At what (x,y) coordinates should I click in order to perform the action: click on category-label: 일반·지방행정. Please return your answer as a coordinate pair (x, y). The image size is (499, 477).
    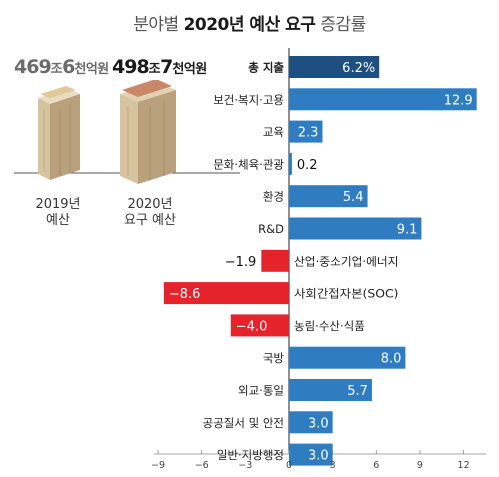
    Looking at the image, I should click on (250, 455).